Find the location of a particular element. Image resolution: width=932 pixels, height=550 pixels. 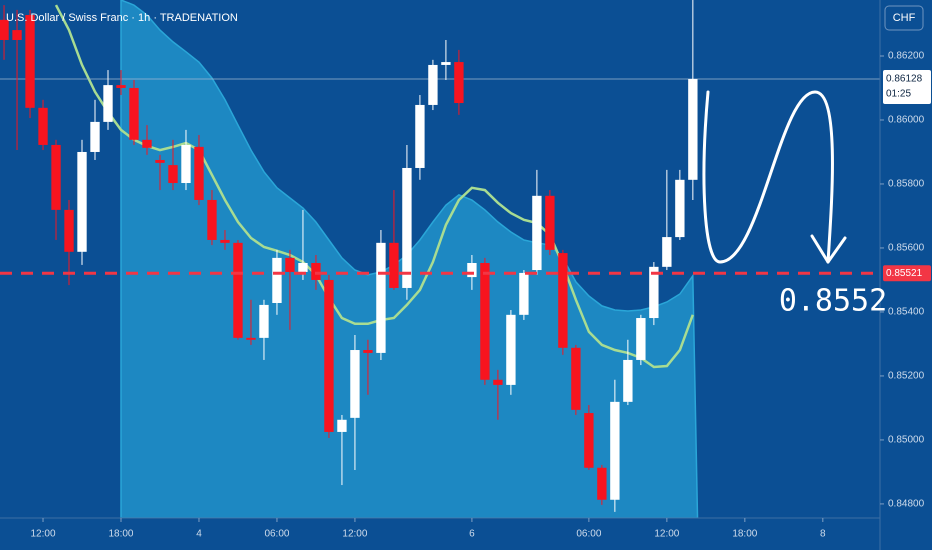

y-tick-label: 0.84800 is located at coordinates (906, 504).